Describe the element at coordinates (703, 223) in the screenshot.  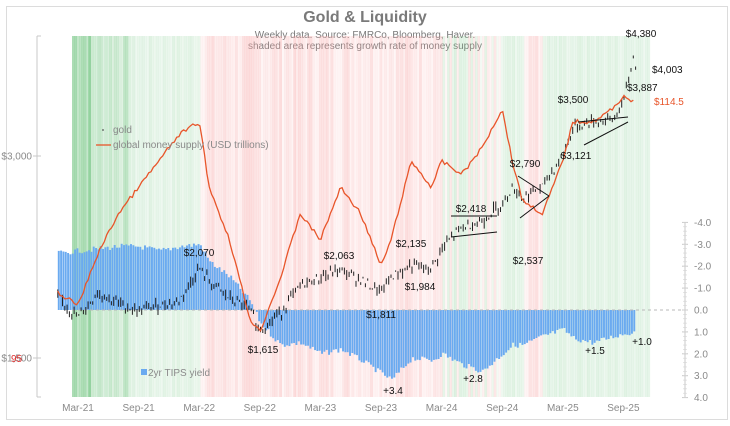
I see `right-tick-label: -4.0` at that location.